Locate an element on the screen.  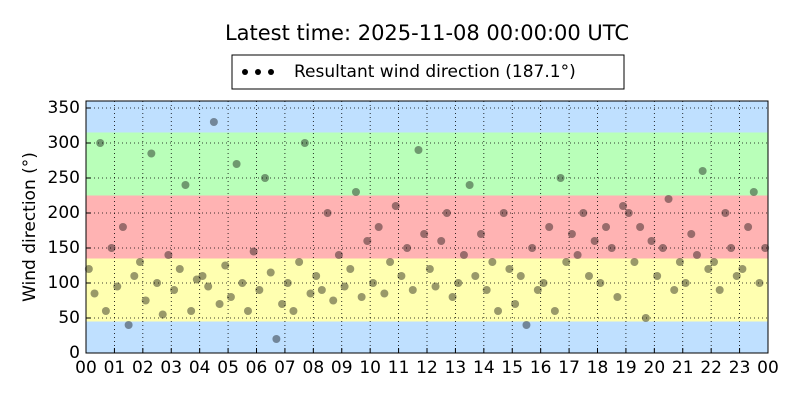
y-tick-label: 150 is located at coordinates (64, 248).